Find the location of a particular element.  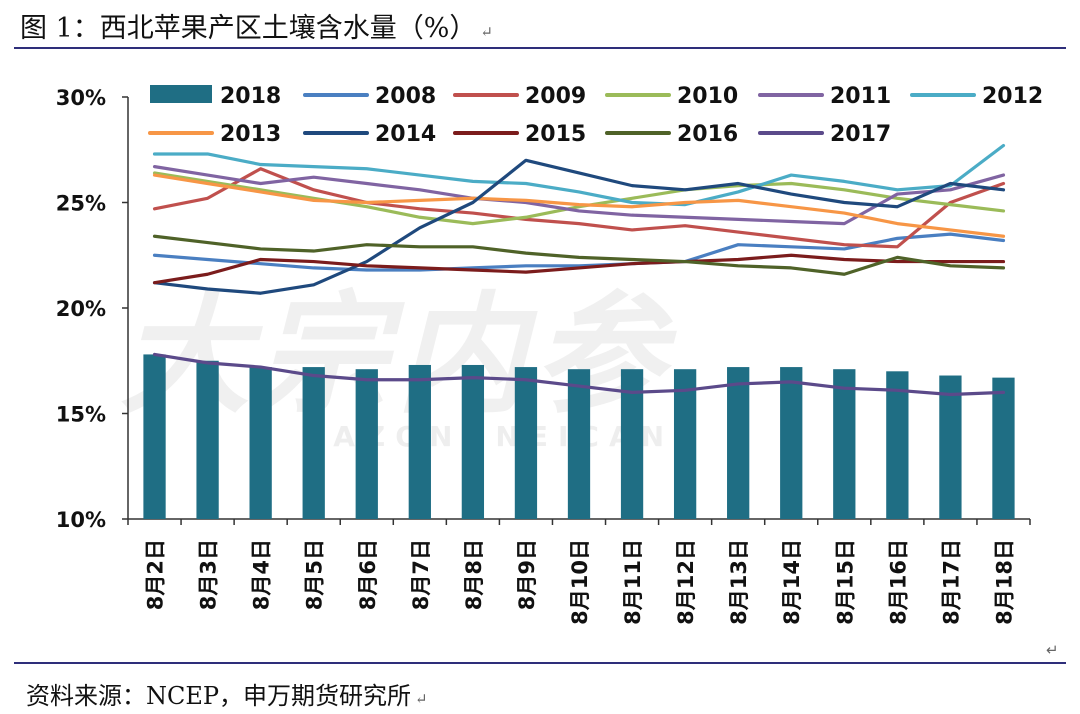

series-line-2015 is located at coordinates (579, 269).